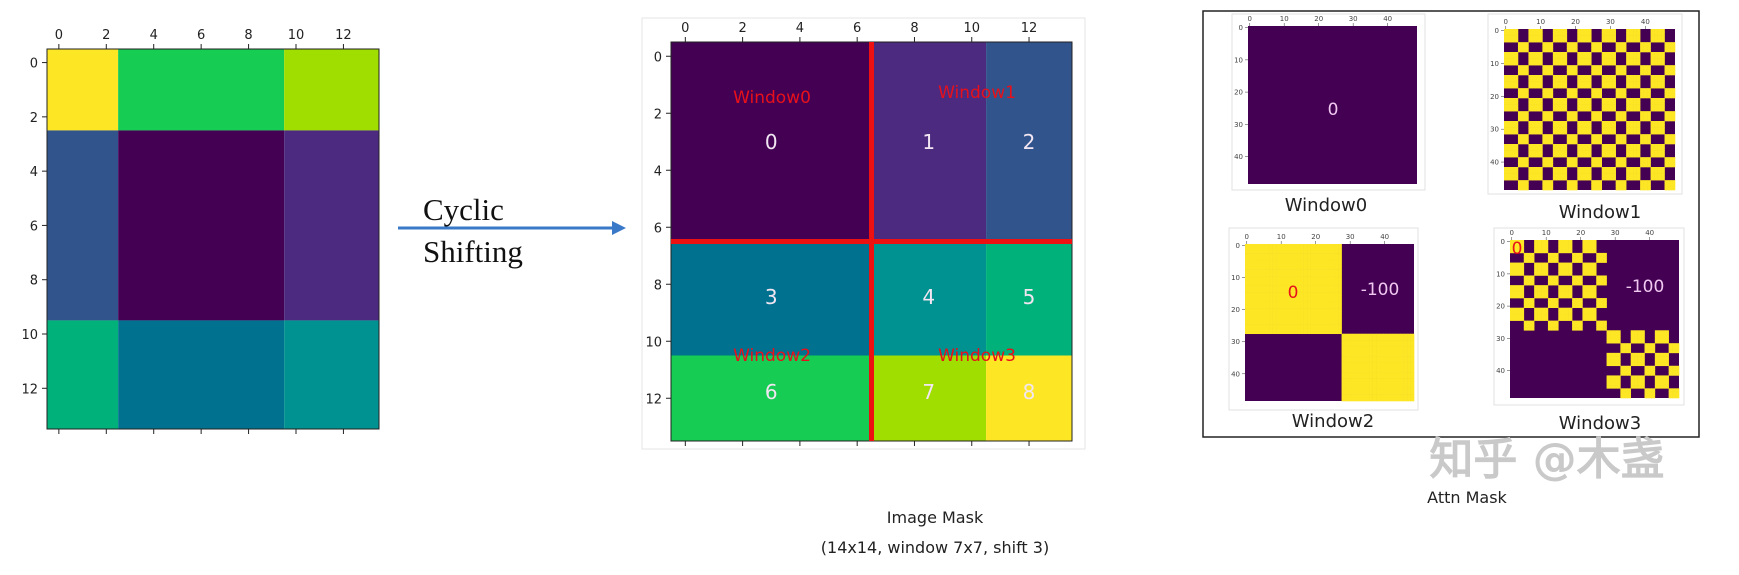 Image resolution: width=1739 pixels, height=575 pixels. What do you see at coordinates (83, 90) in the screenshot?
I see `region-cell` at bounding box center [83, 90].